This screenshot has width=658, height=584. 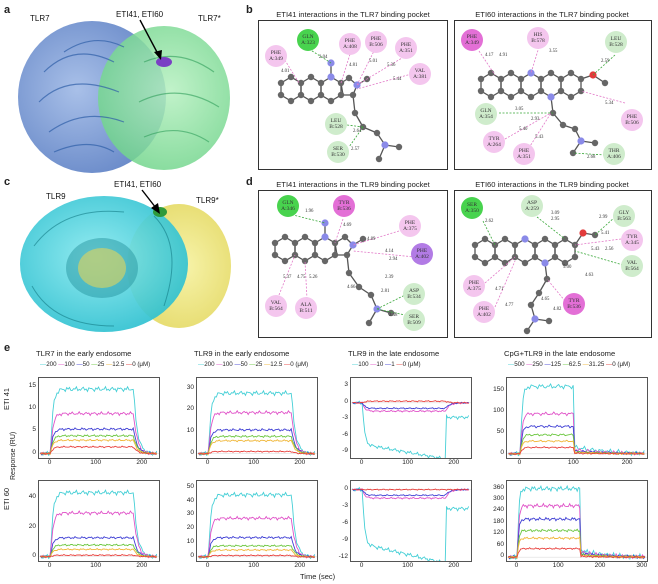 I want to click on distance-label: 2.99, so click(x=603, y=217).